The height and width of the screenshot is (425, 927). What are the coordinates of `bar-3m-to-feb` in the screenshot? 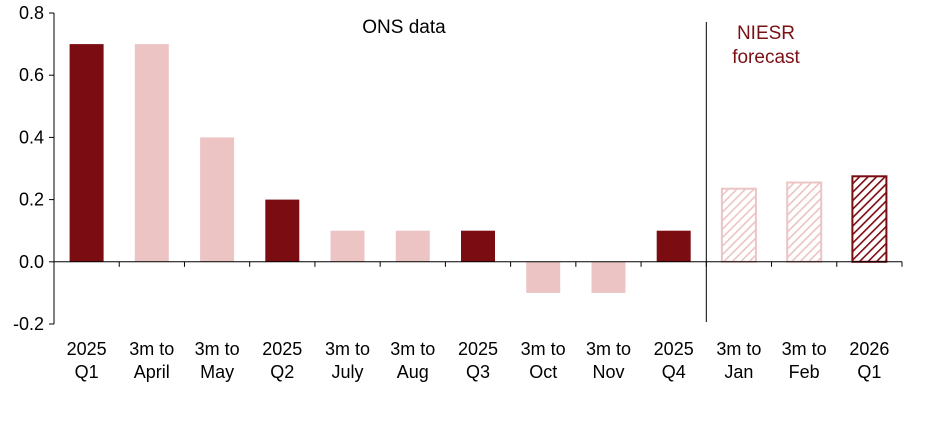 It's located at (804, 222).